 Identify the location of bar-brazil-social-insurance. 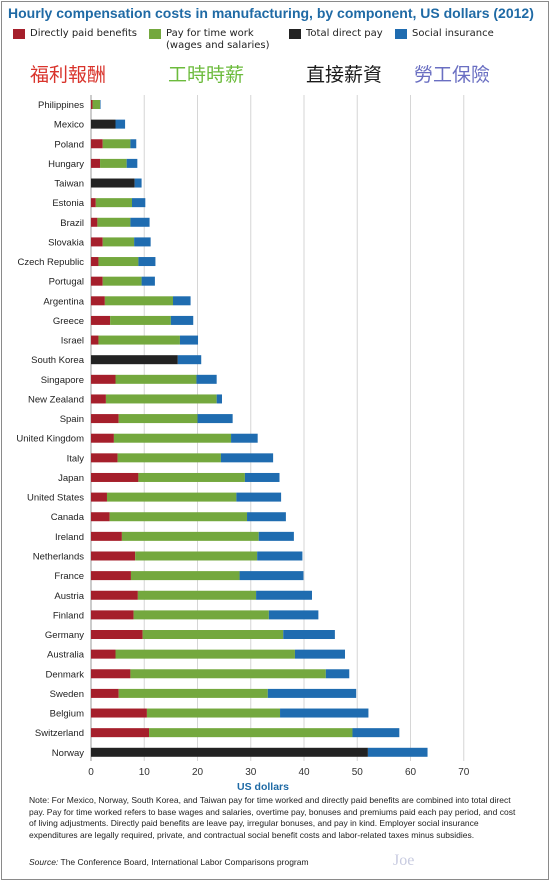
(140, 222).